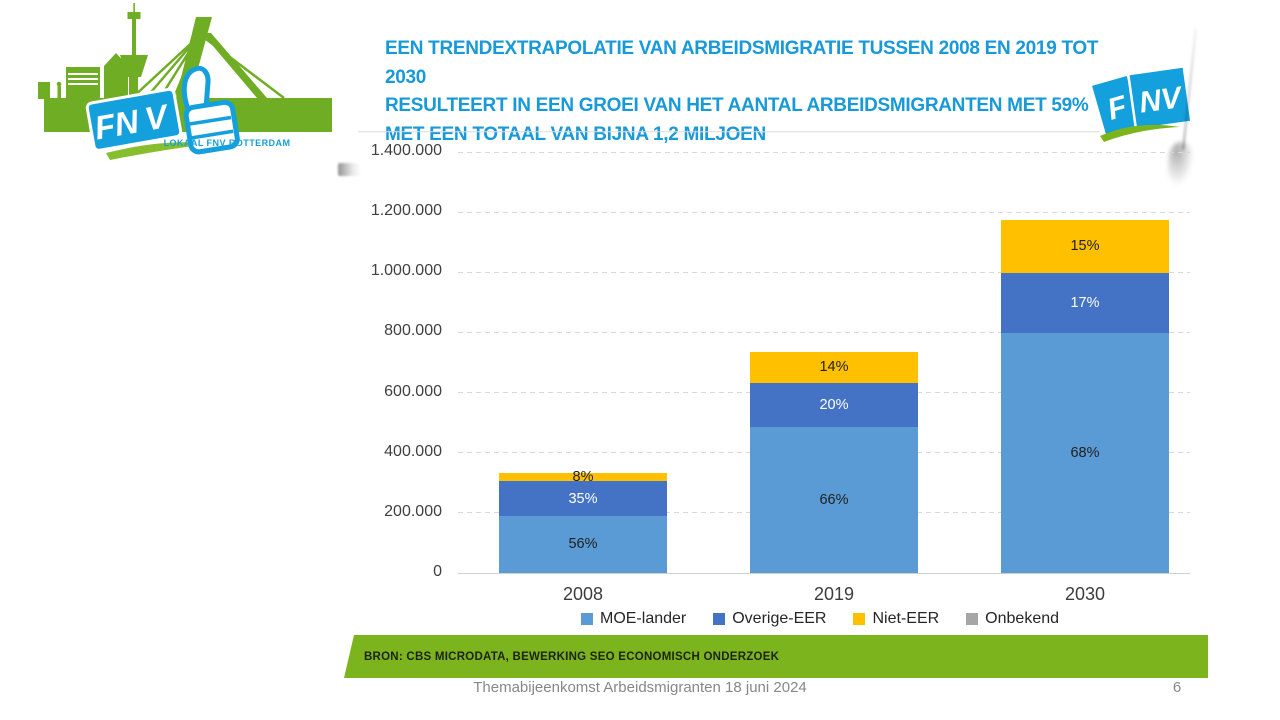 This screenshot has height=720, width=1280. I want to click on x-axis-label-2008: 2008, so click(583, 594).